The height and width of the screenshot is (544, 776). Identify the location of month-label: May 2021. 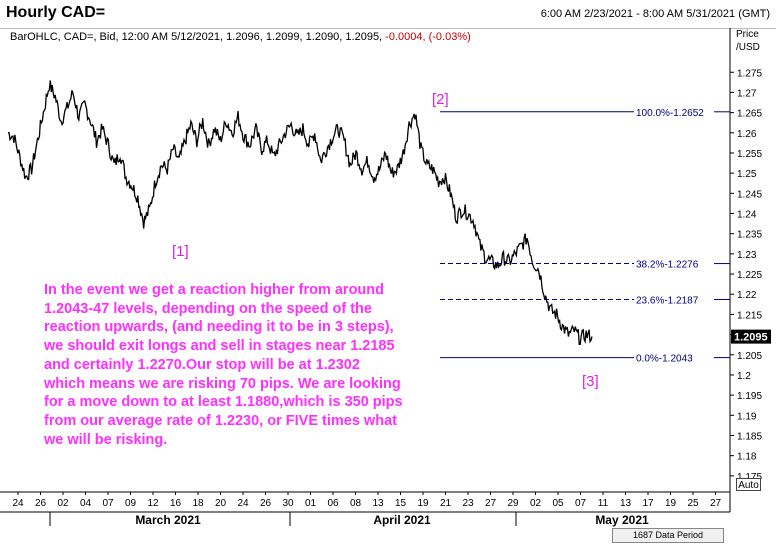
(622, 520).